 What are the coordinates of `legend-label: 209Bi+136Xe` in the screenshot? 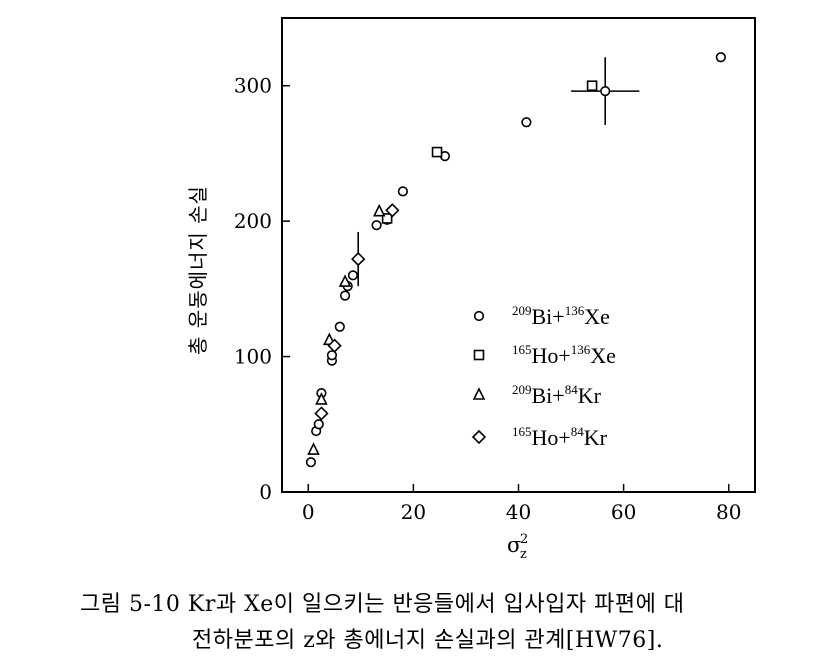 It's located at (561, 316).